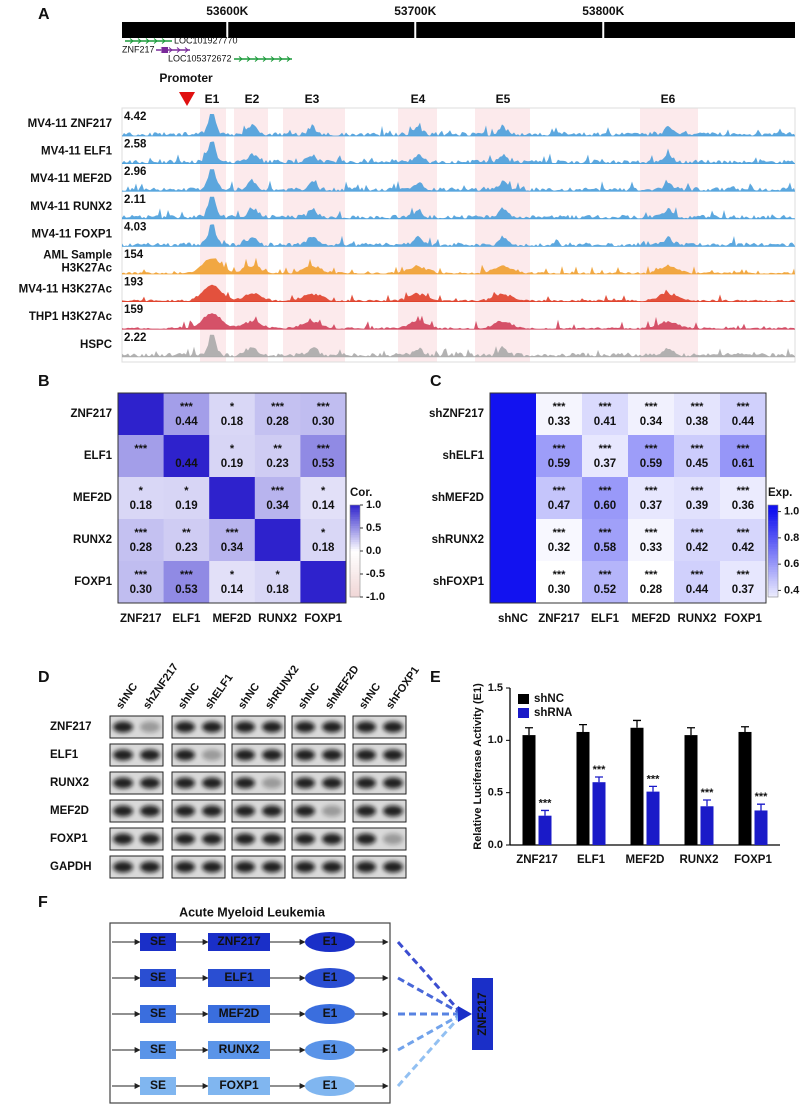 The height and width of the screenshot is (1109, 807). I want to click on y-tick-label: 0.5, so click(495, 793).